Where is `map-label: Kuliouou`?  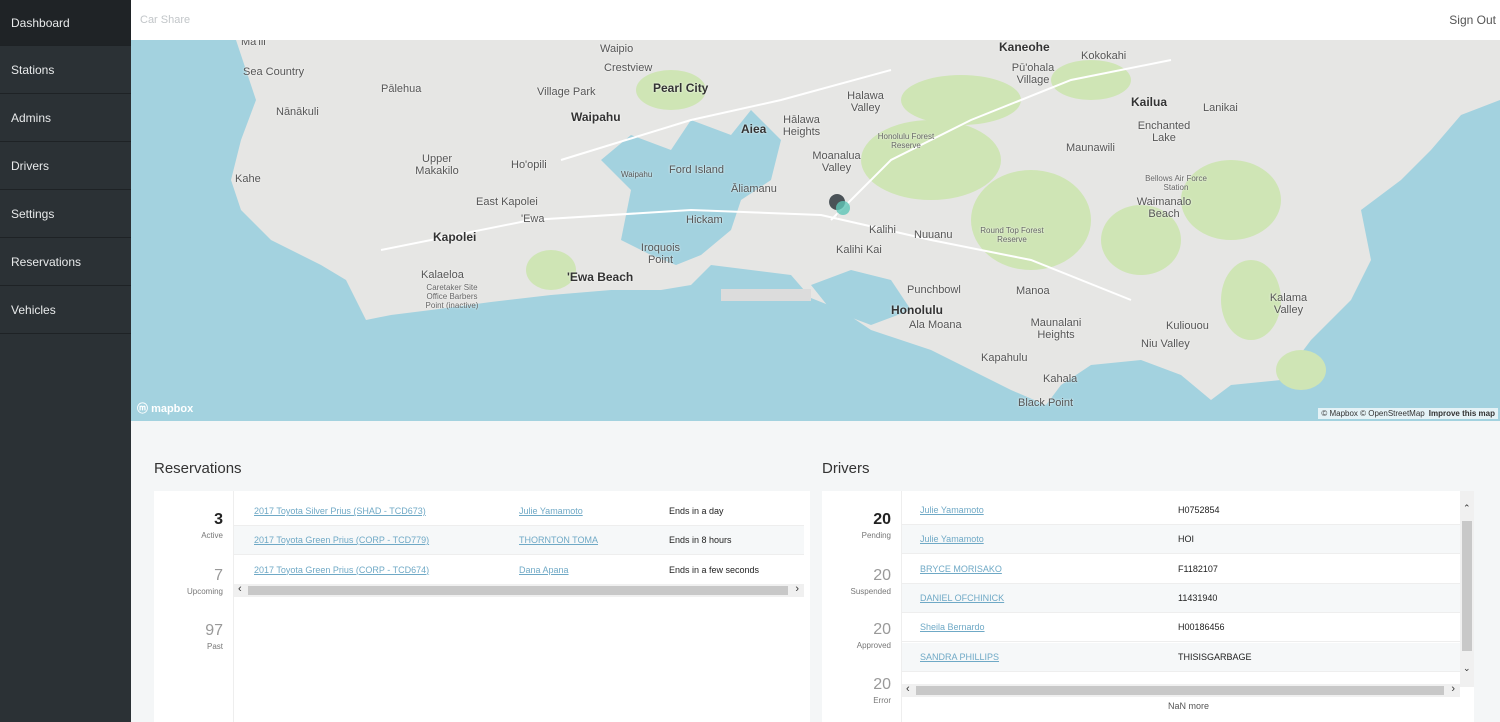
map-label: Kuliouou is located at coordinates (1187, 326).